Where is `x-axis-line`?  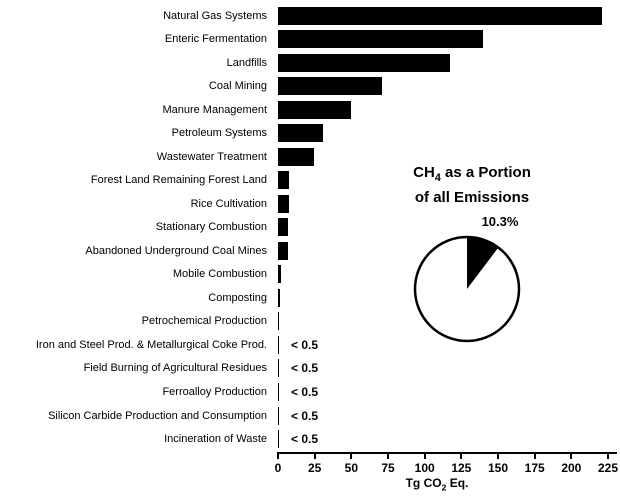
x-axis-line is located at coordinates (447, 453).